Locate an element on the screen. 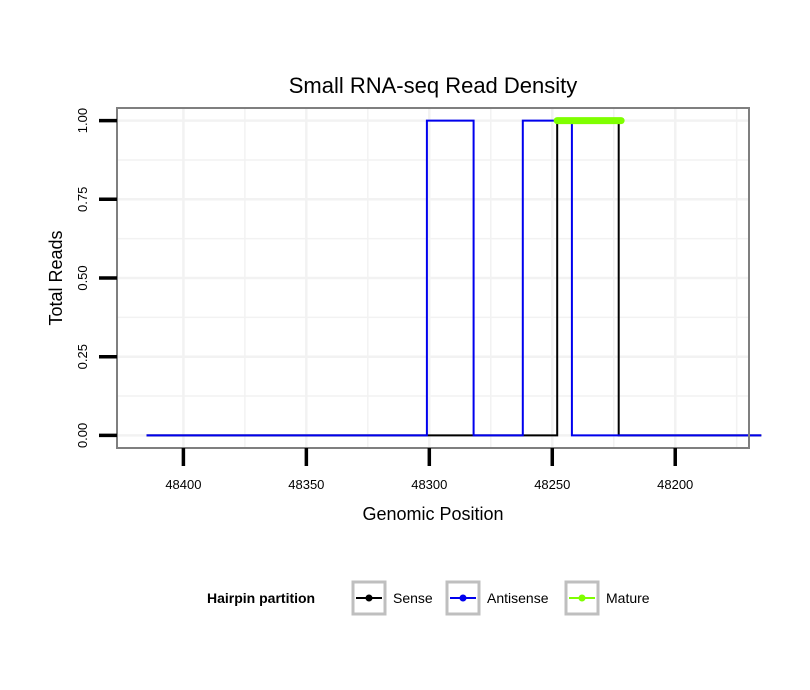 Image resolution: width=810 pixels, height=690 pixels. x-axis-label: Genomic Position is located at coordinates (432, 514).